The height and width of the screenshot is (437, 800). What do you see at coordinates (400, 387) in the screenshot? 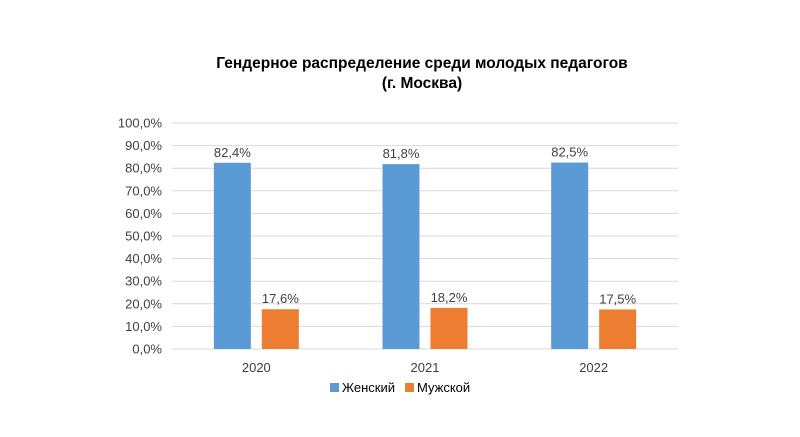
I see `legend: Женский Мужской` at bounding box center [400, 387].